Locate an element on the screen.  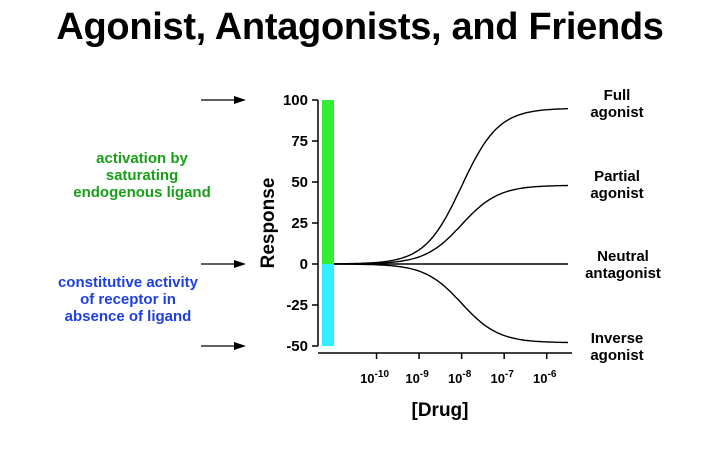
activation-line-2: saturating is located at coordinates (142, 175).